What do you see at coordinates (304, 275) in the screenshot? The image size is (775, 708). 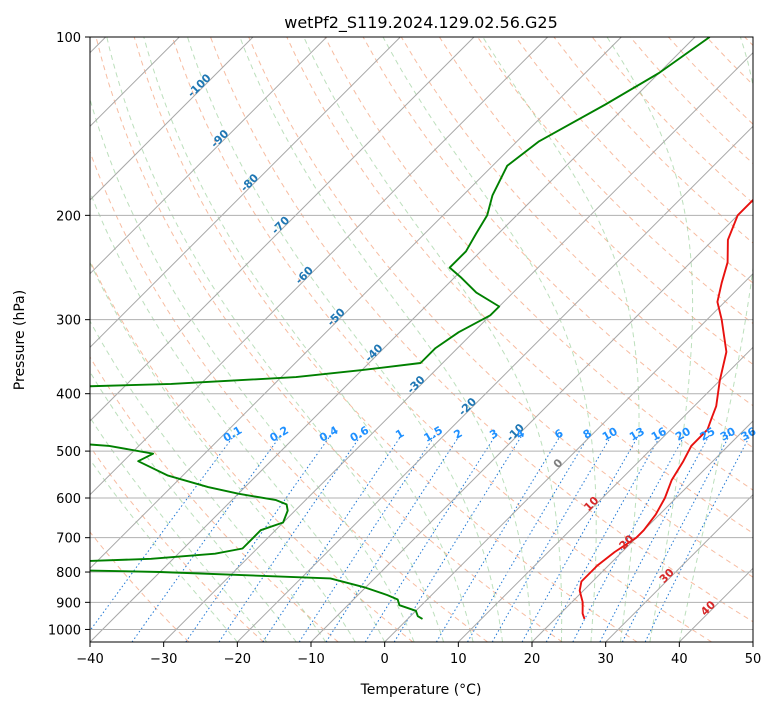 I see `isotherm-label: -60` at bounding box center [304, 275].